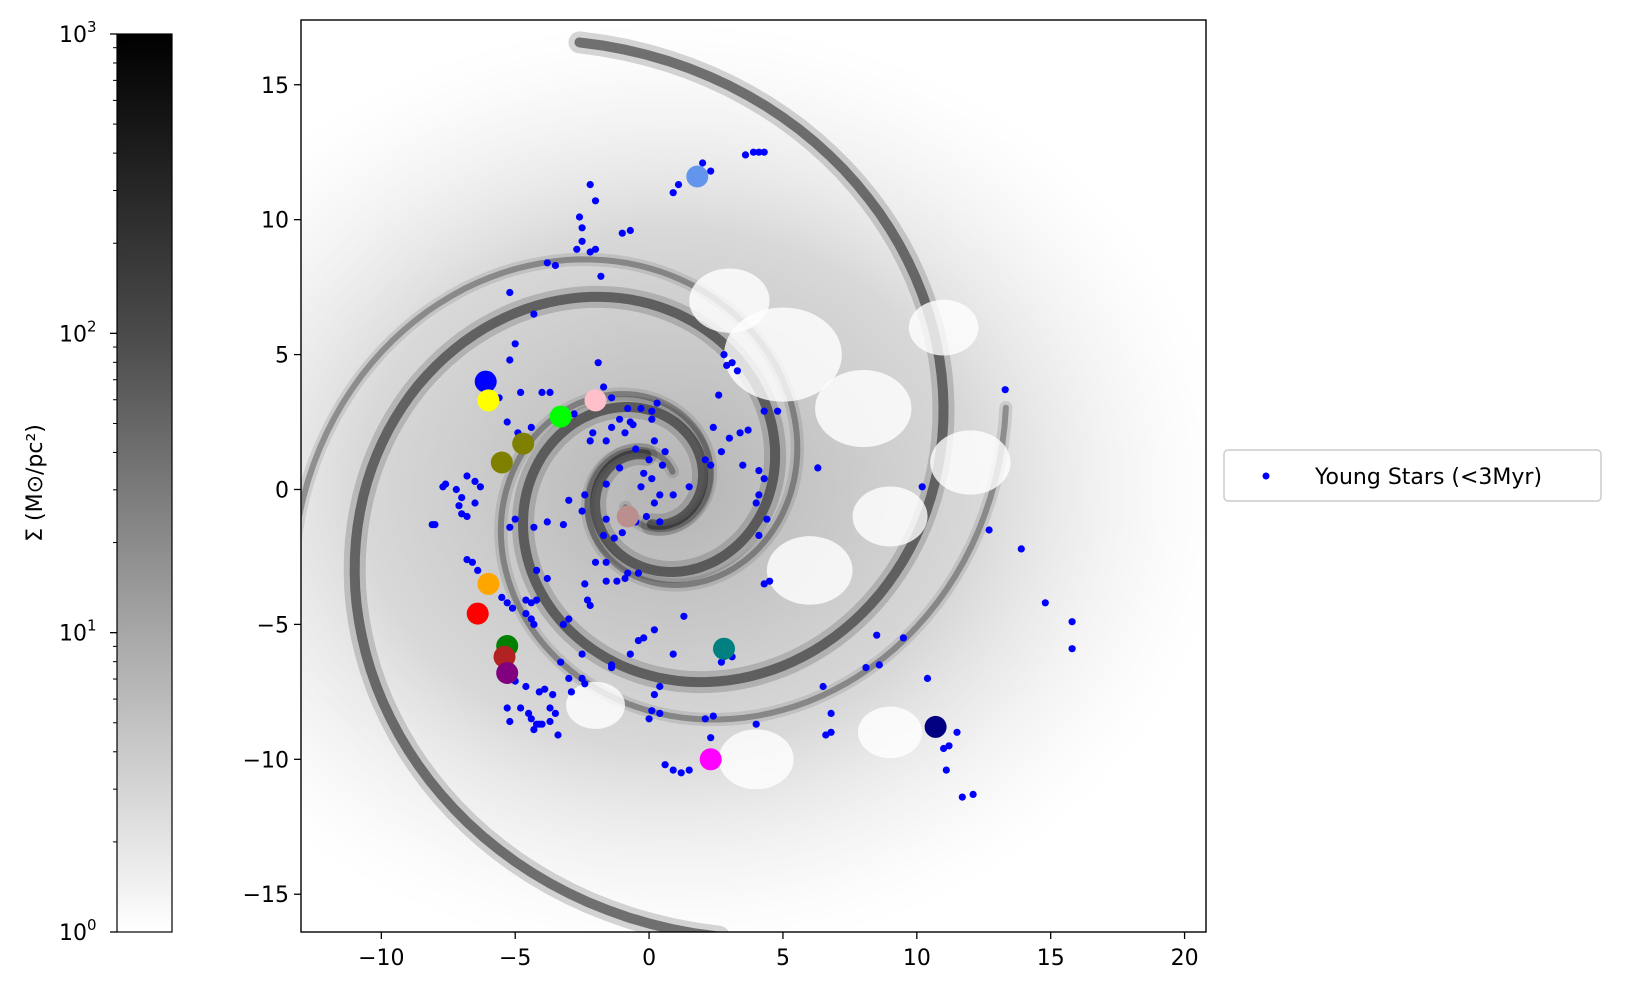 This screenshot has width=1626, height=997. What do you see at coordinates (1051, 958) in the screenshot?
I see `x-tick-label: 15` at bounding box center [1051, 958].